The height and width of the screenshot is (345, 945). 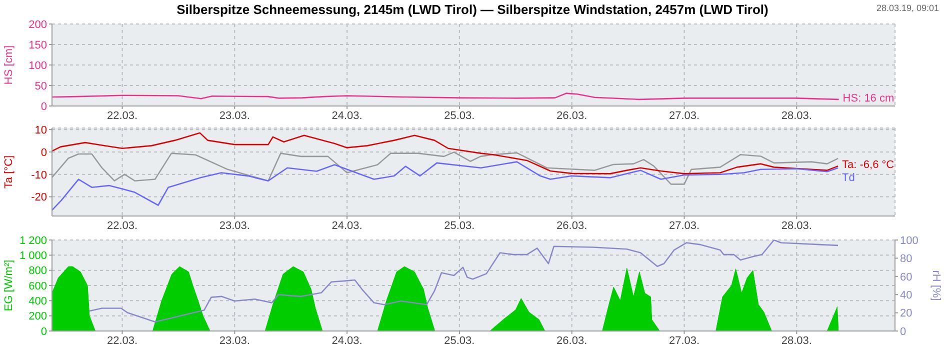 I want to click on y2-tick-label: 0, so click(x=903, y=332).